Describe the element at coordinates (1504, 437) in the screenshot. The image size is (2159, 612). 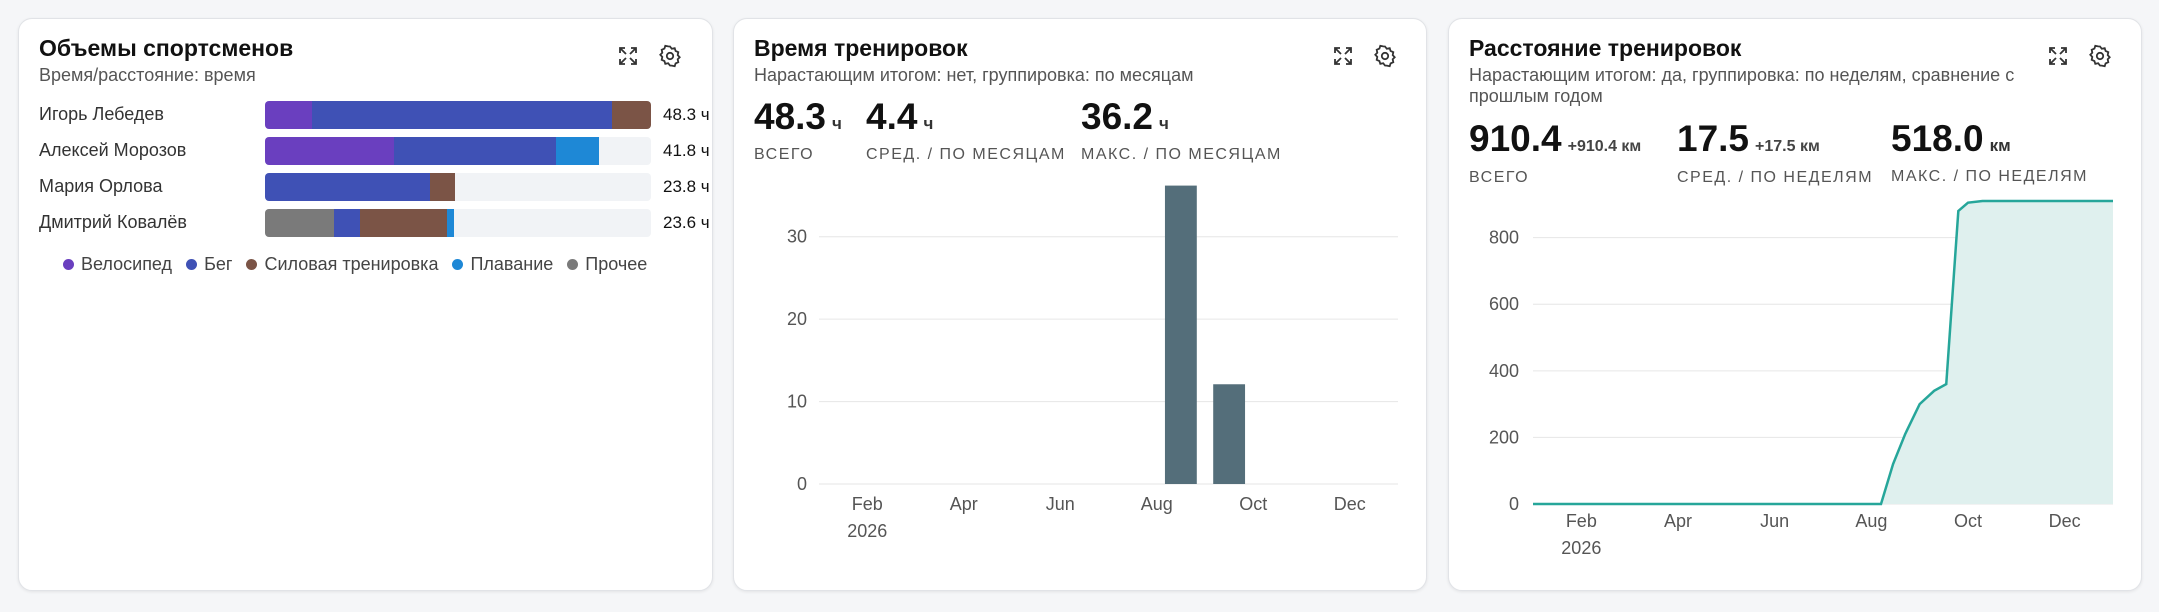
I see `y-tick-label: 200` at that location.